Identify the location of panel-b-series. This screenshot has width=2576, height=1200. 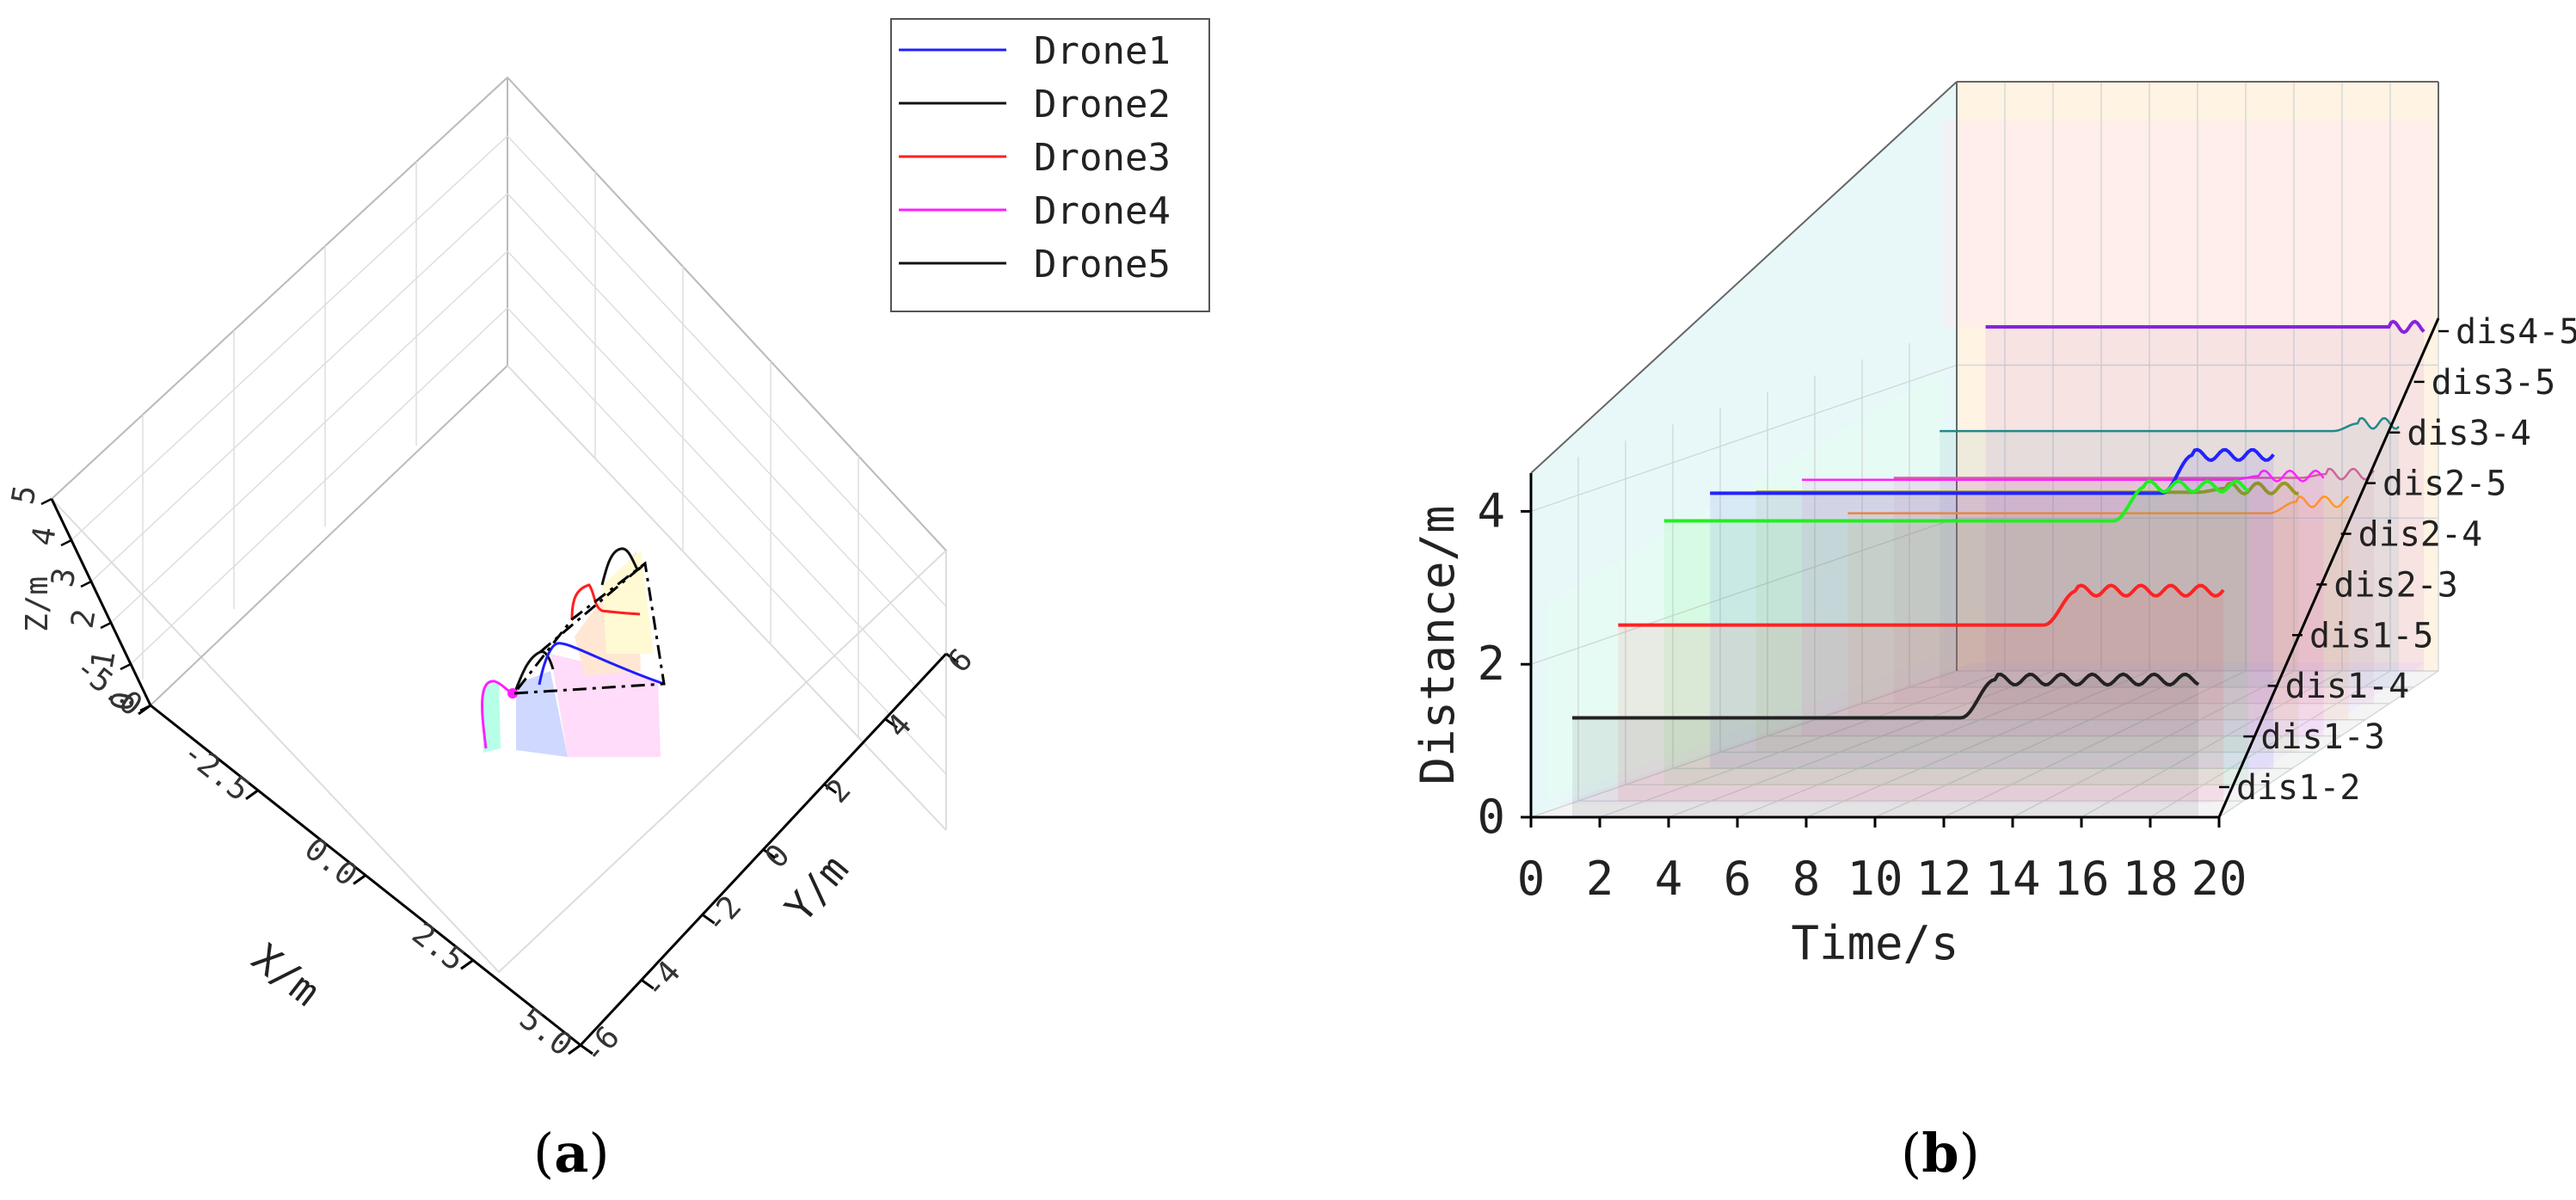
(1998, 568).